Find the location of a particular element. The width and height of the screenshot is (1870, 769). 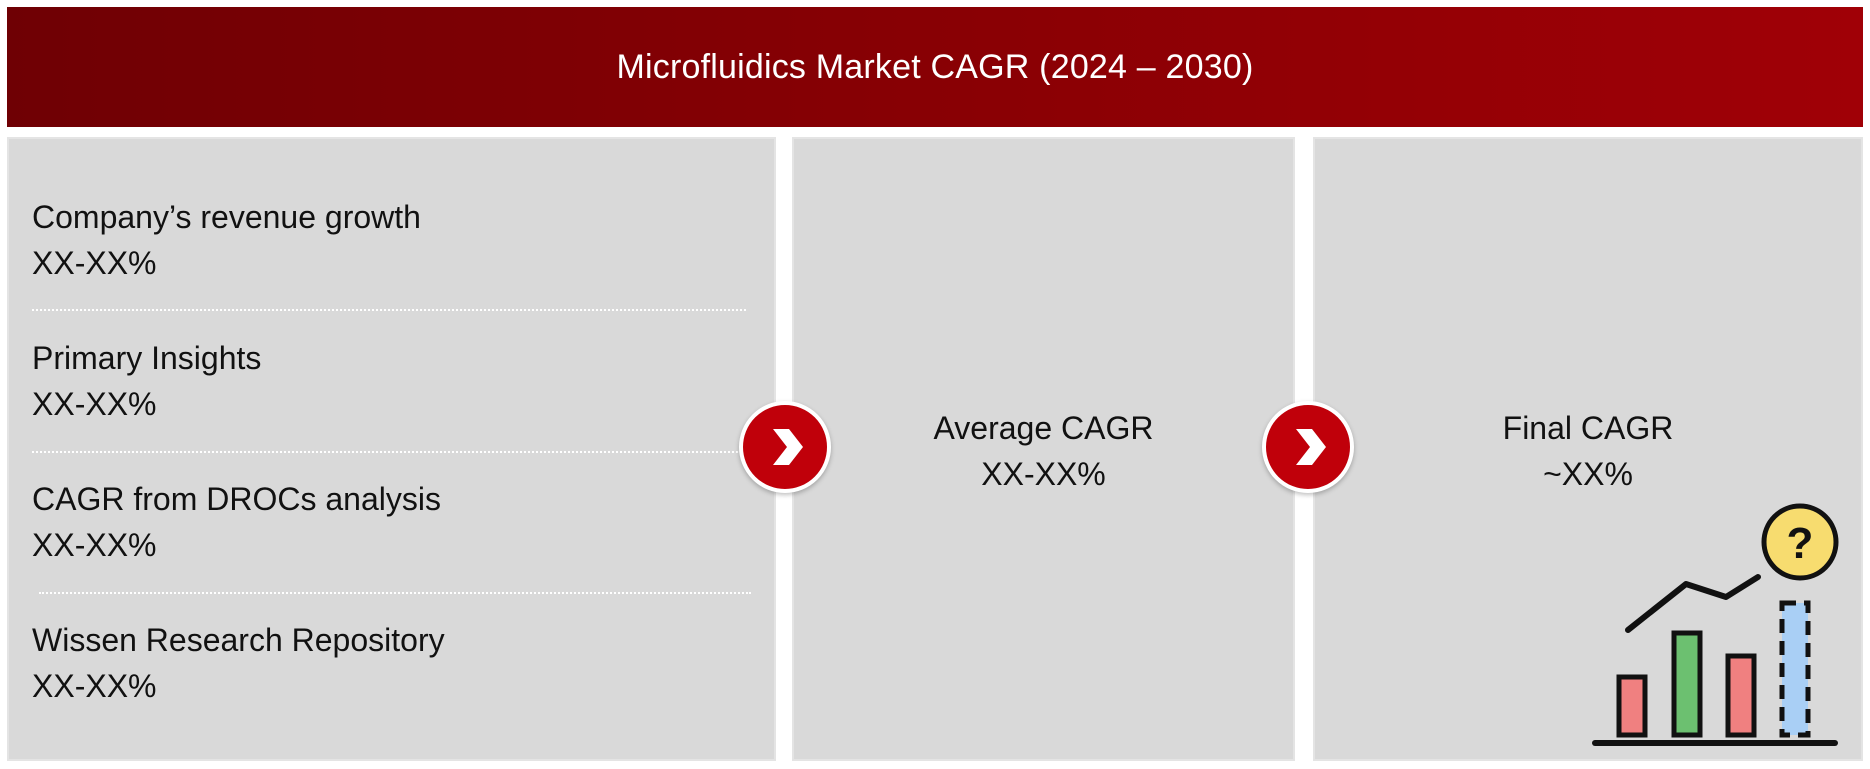

average-cagr: Average CAGR XX-XX% is located at coordinates (1043, 451).